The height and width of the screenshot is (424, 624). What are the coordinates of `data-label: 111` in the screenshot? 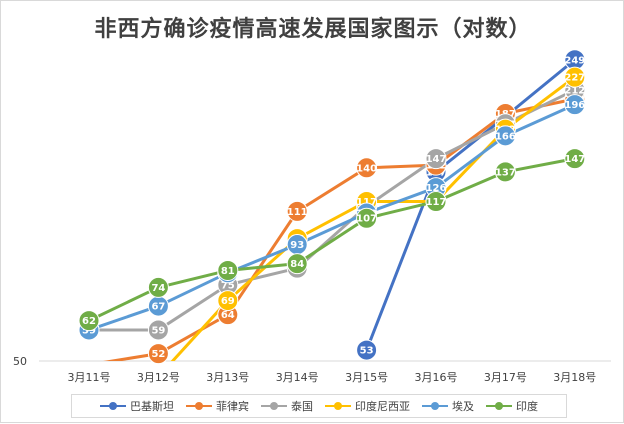 It's located at (297, 212).